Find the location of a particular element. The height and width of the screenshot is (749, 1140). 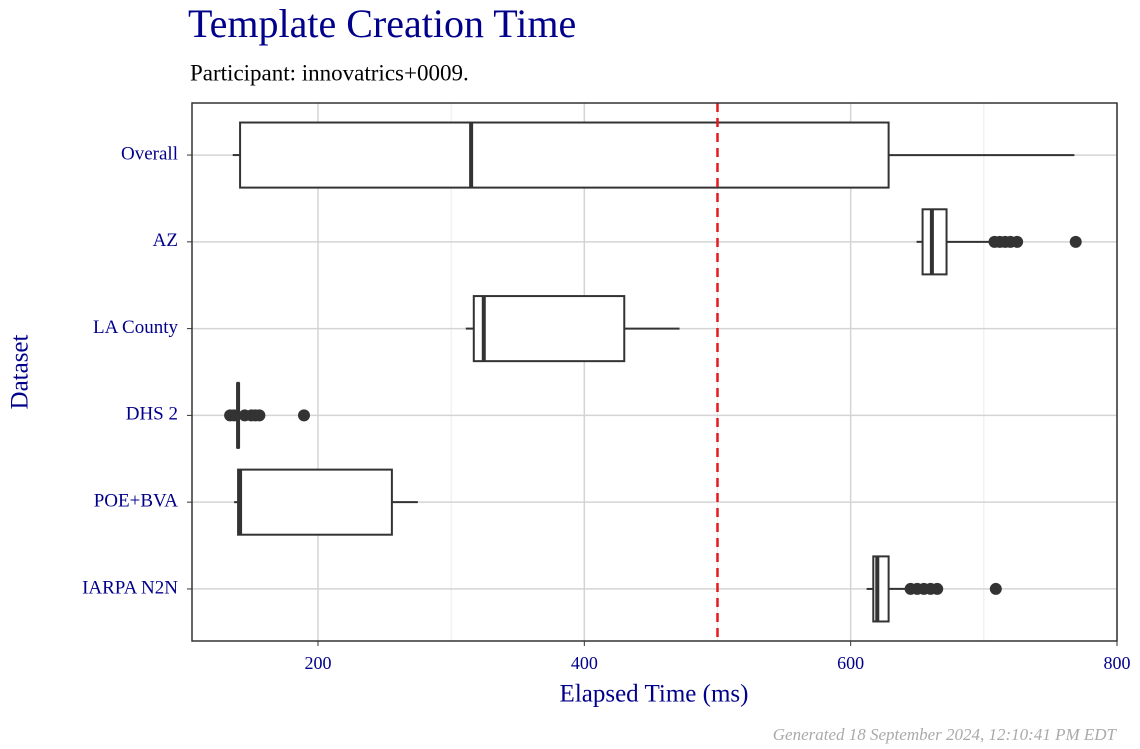

chart-subtitle: Participant: innovatrics+0009. is located at coordinates (329, 72).